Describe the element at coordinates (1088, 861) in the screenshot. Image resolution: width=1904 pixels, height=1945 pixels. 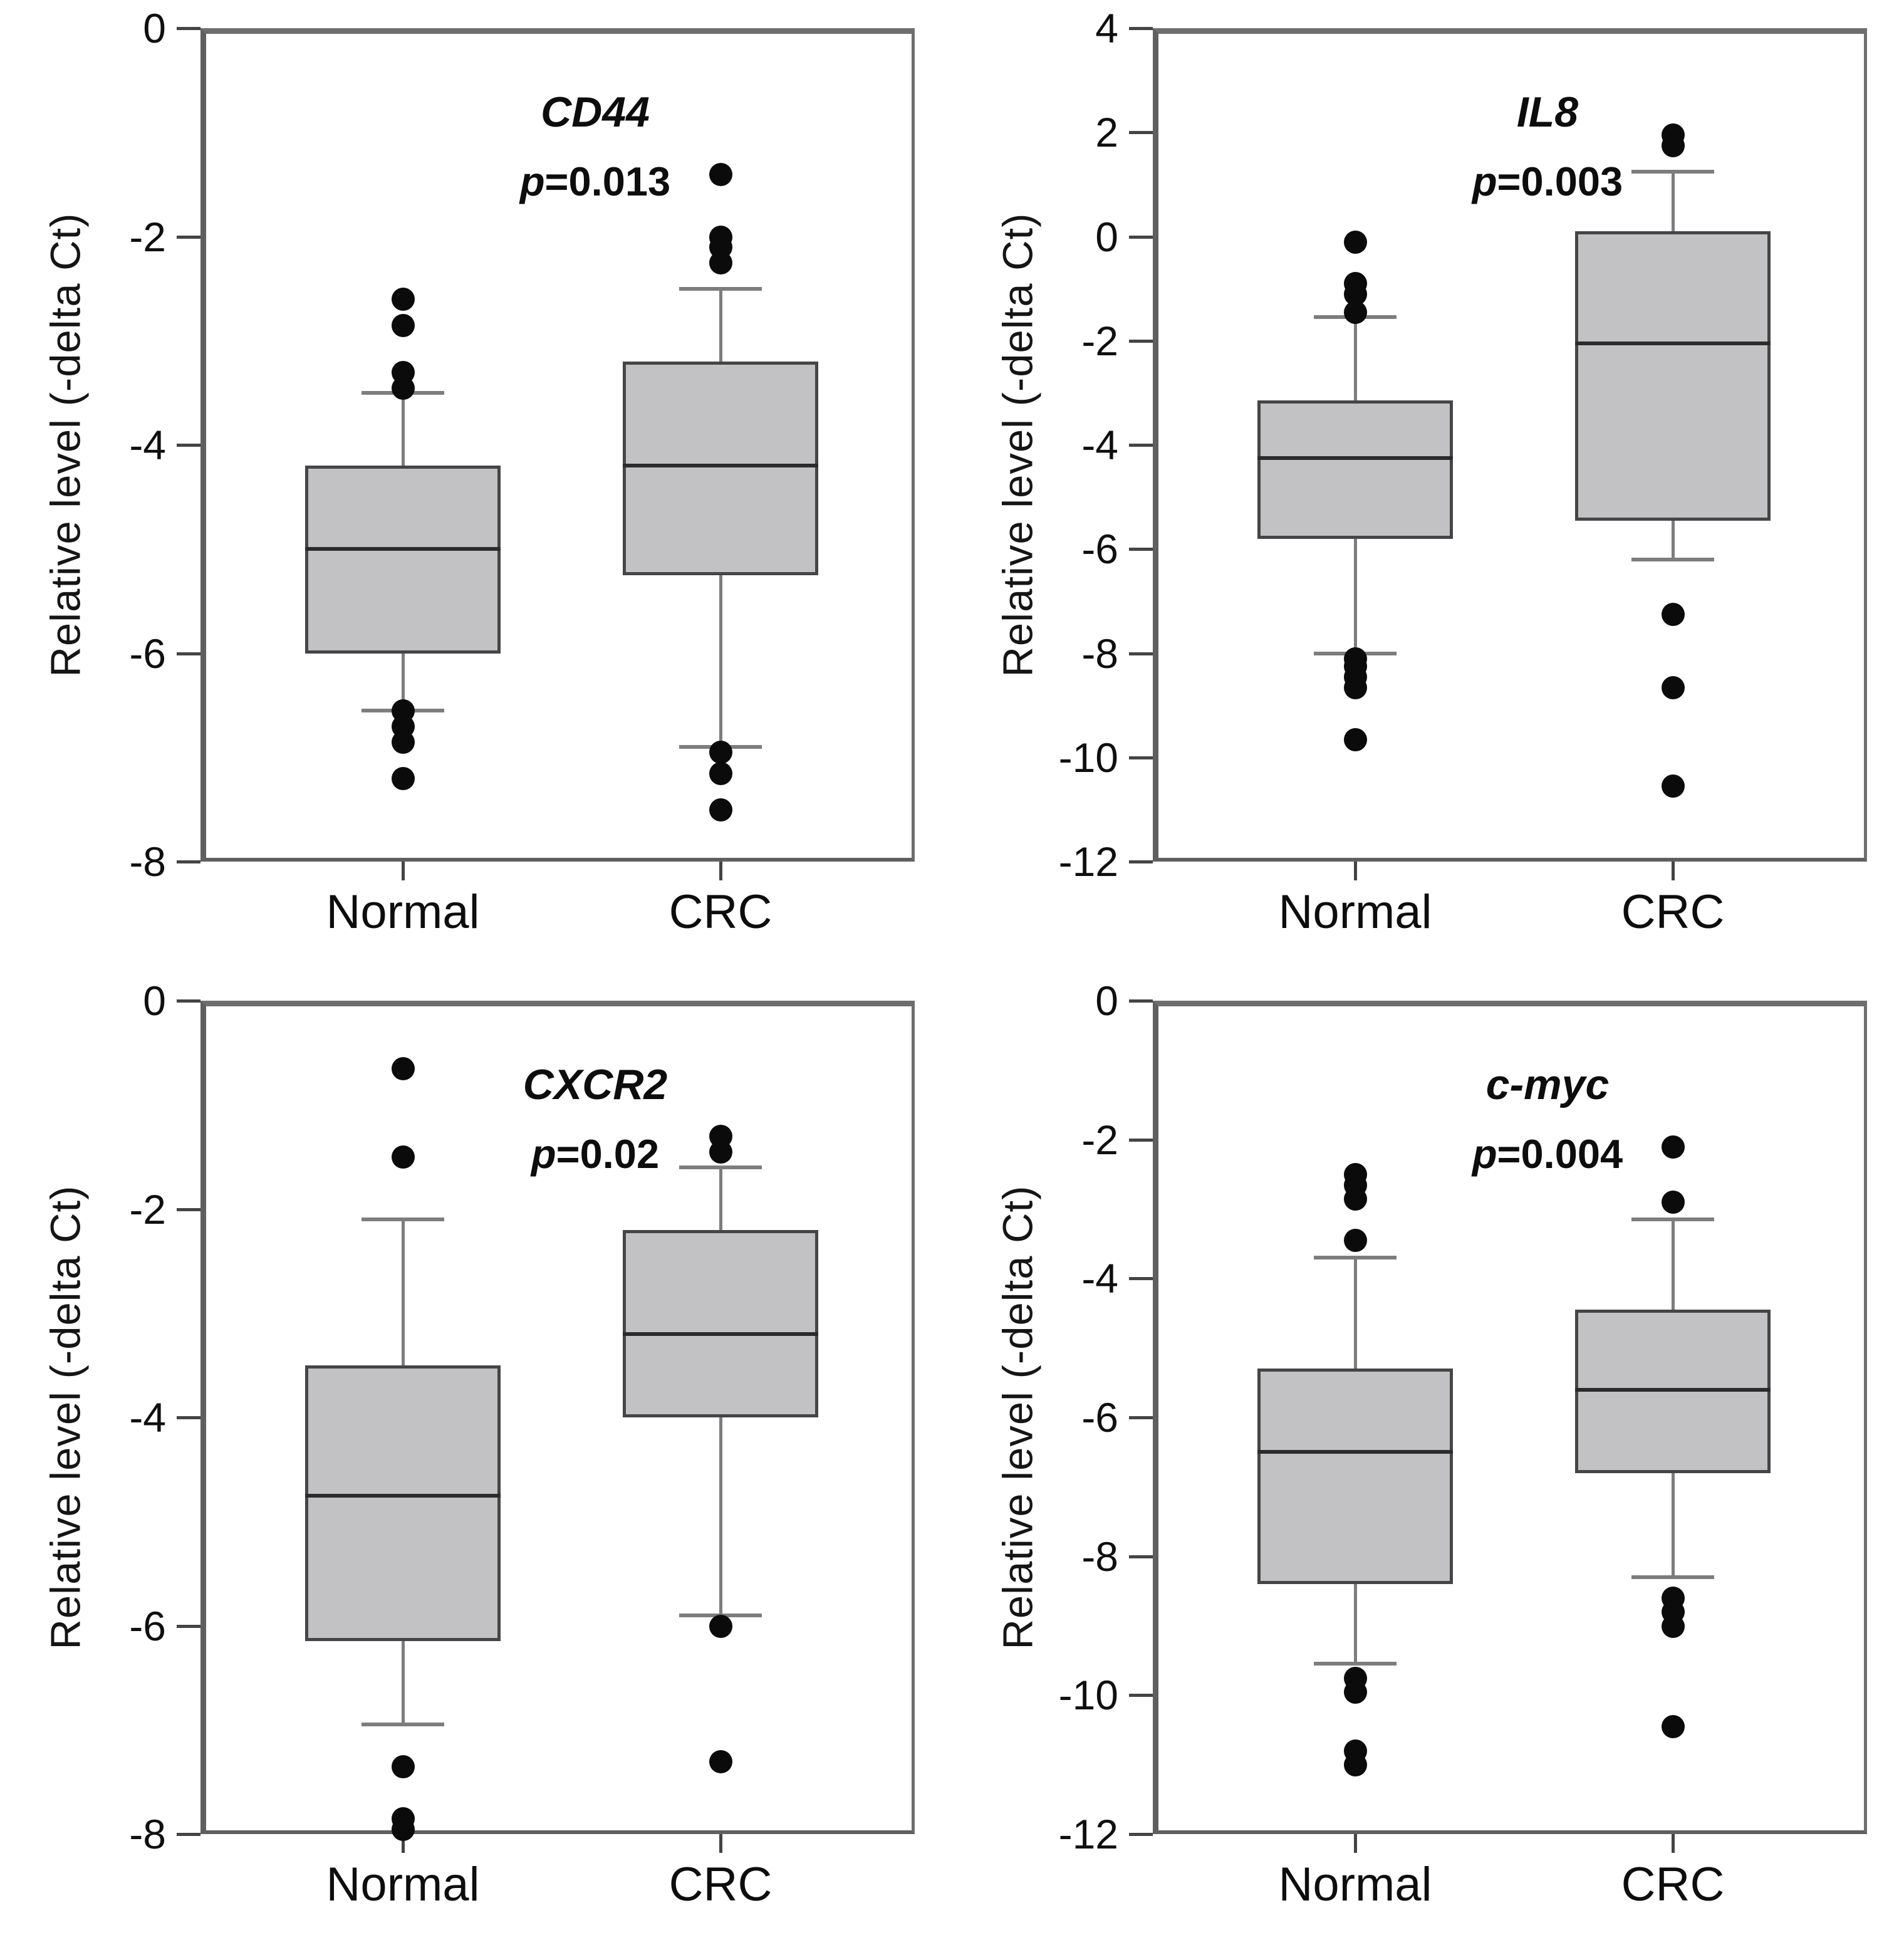
I see `y-tick-label: -12` at that location.